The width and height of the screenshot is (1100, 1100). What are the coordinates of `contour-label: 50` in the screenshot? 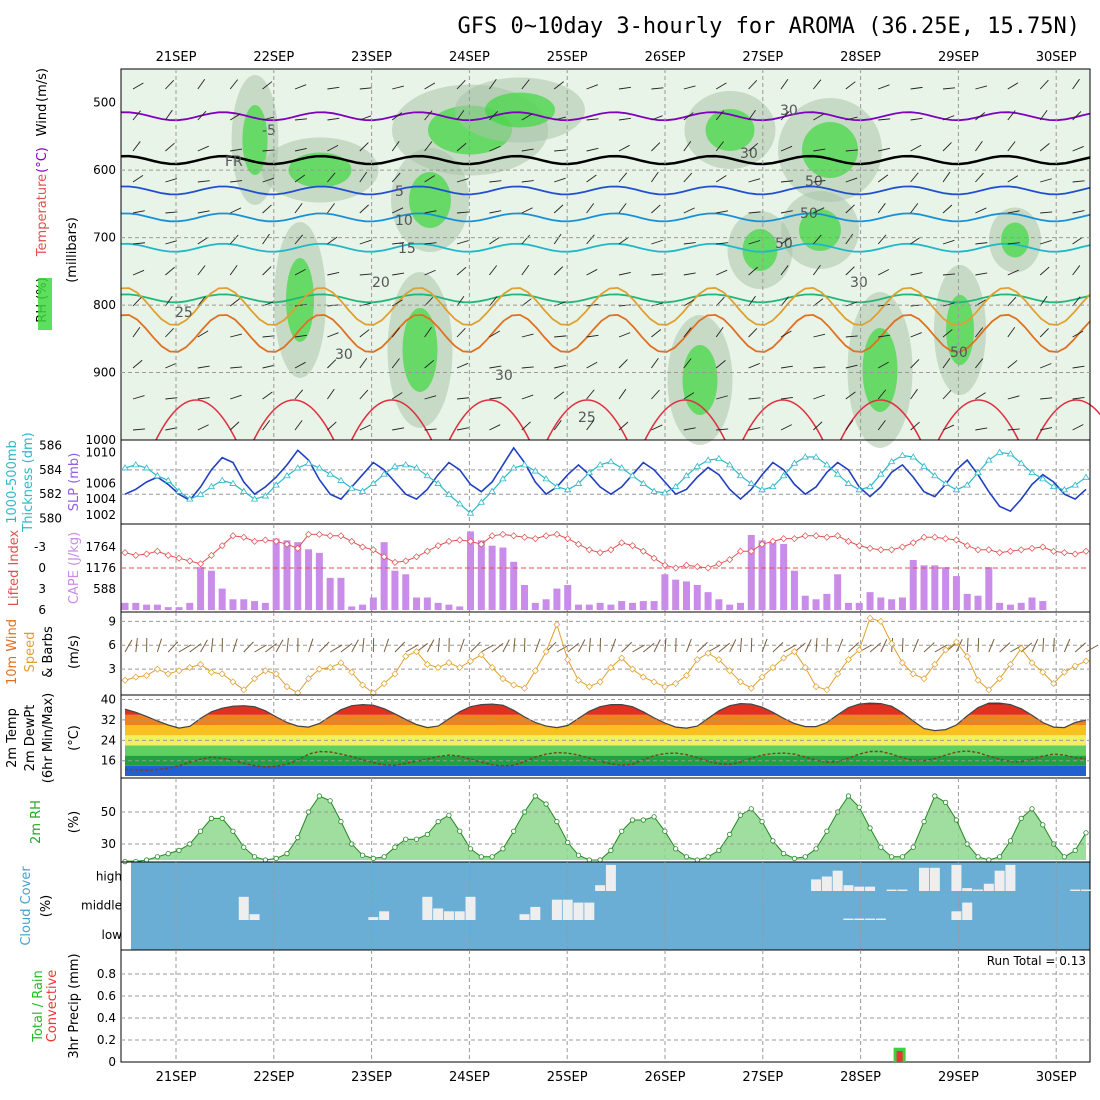 It's located at (784, 244).